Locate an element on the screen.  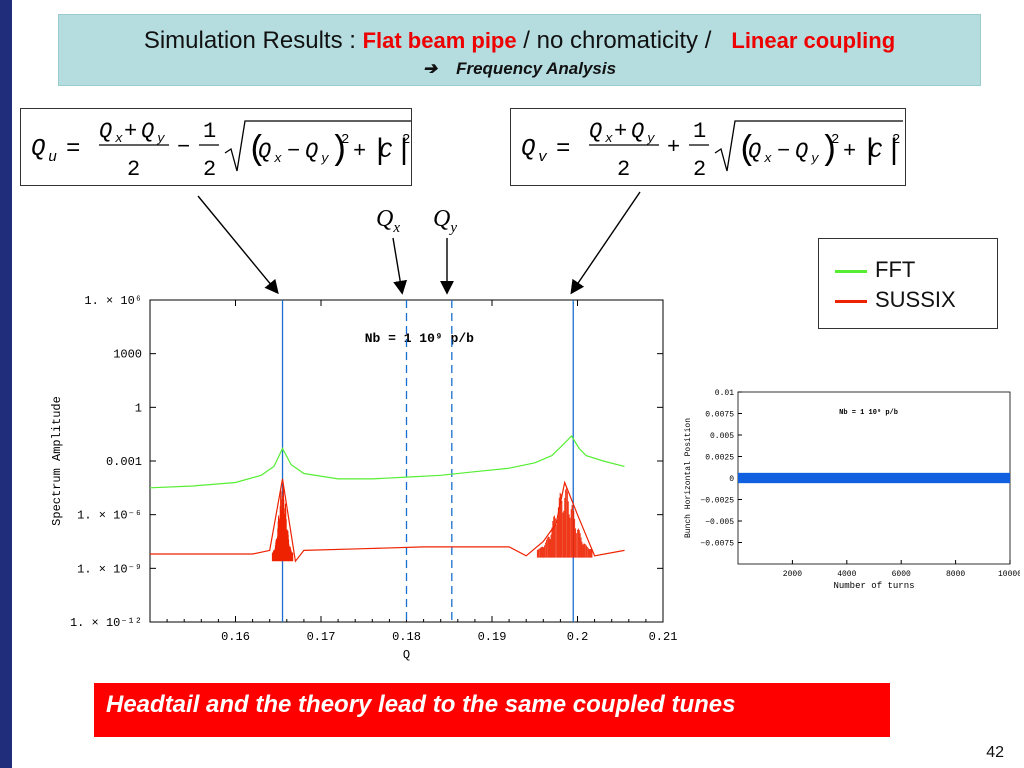
small-x-tick-label: 6000 is located at coordinates (901, 574).